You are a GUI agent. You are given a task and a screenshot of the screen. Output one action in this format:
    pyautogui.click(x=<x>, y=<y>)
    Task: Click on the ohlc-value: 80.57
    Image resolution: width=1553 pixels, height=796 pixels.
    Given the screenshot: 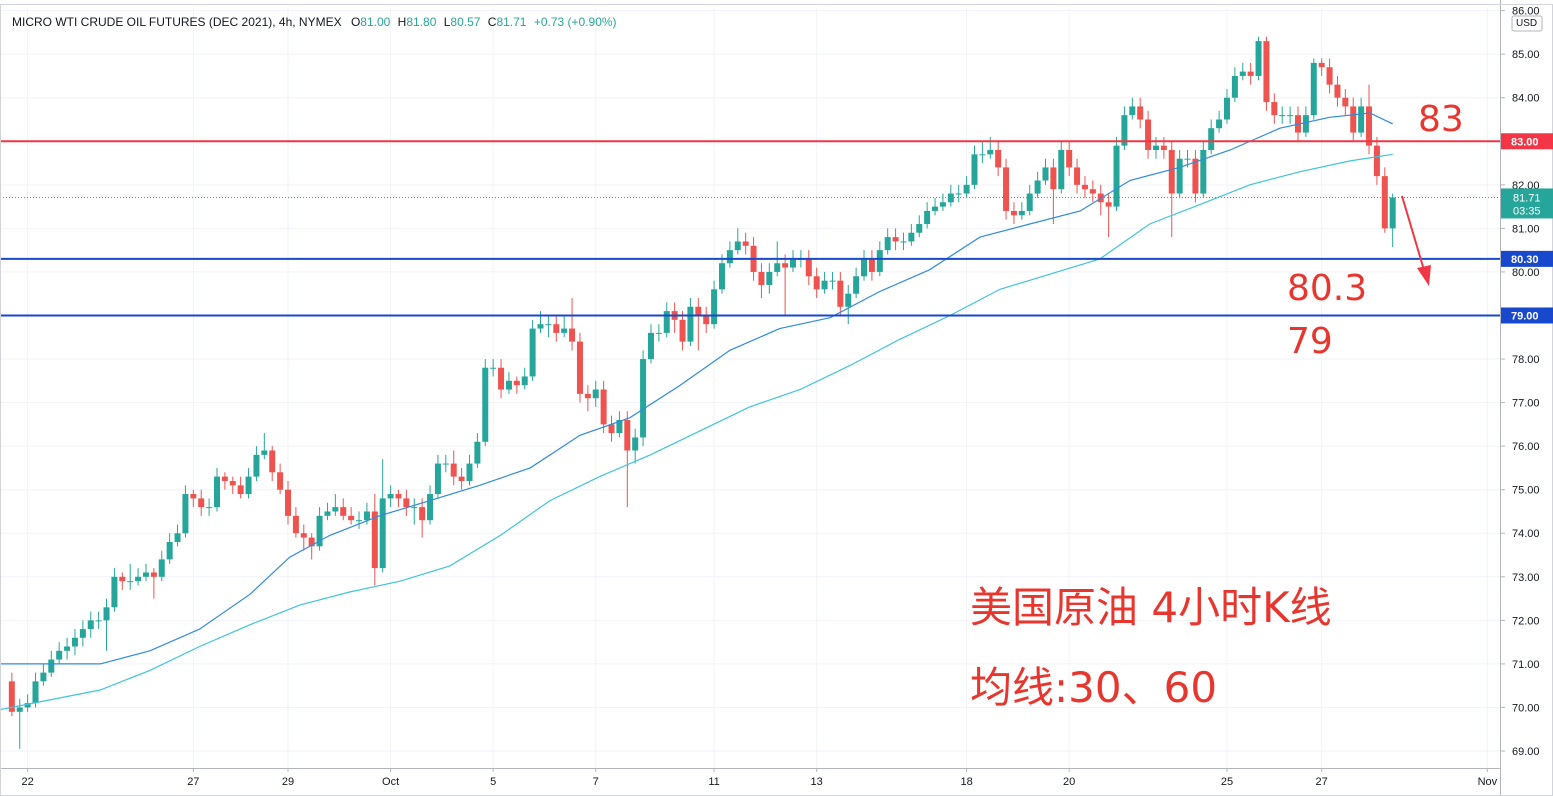 What is the action you would take?
    pyautogui.click(x=465, y=22)
    